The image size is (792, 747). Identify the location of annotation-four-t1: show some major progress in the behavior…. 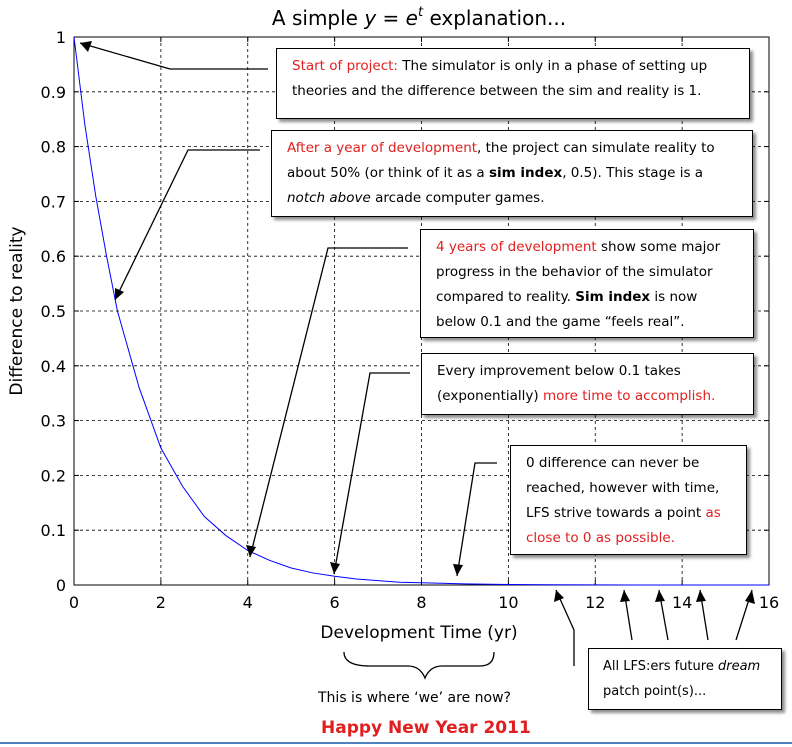
(578, 272).